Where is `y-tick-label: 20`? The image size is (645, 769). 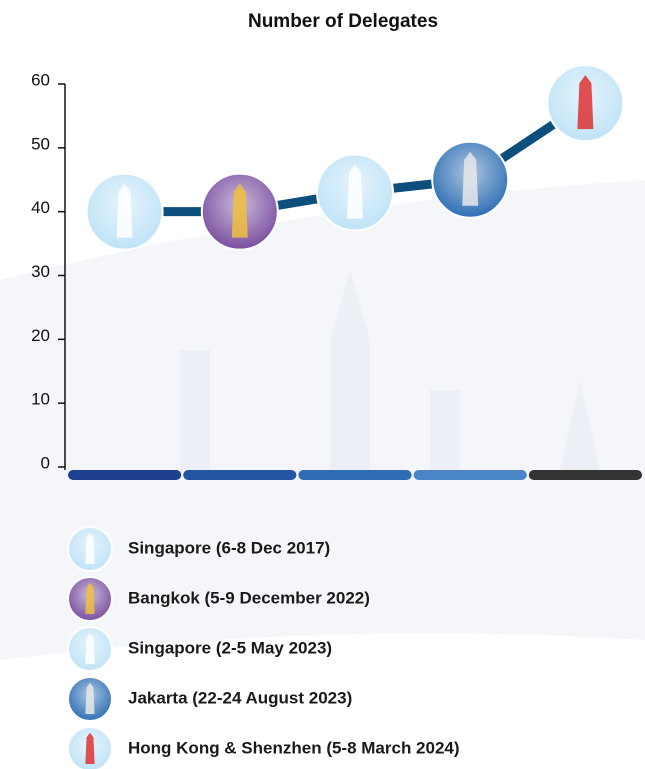 y-tick-label: 20 is located at coordinates (40, 335).